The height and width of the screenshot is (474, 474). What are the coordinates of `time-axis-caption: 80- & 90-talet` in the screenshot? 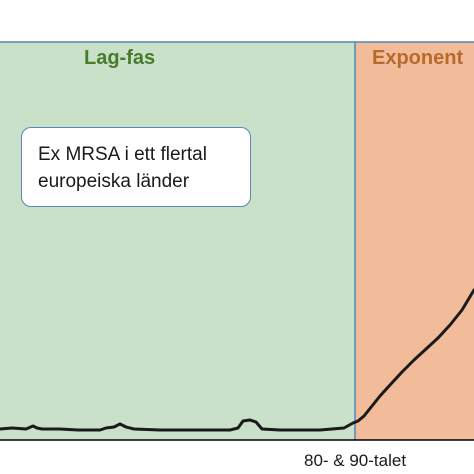 It's located at (355, 460).